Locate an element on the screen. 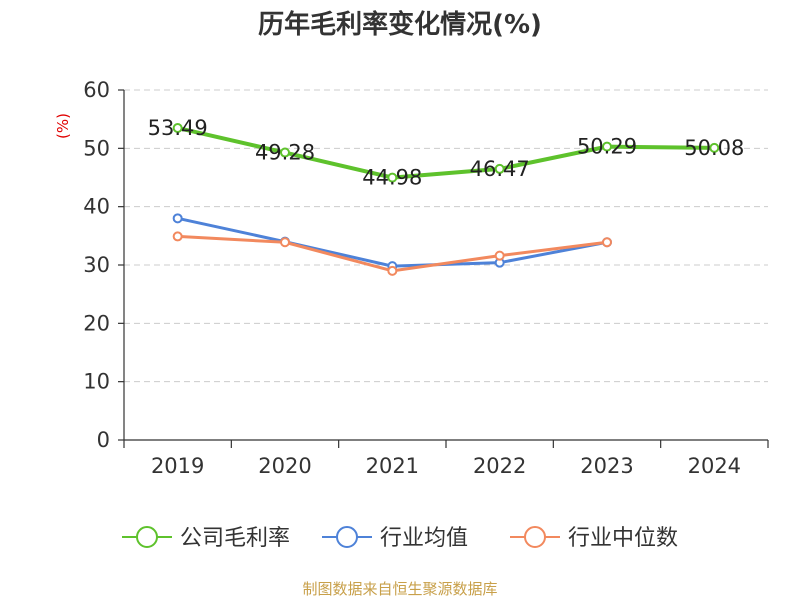 This screenshot has height=600, width=800. data-label: 50.29 is located at coordinates (607, 147).